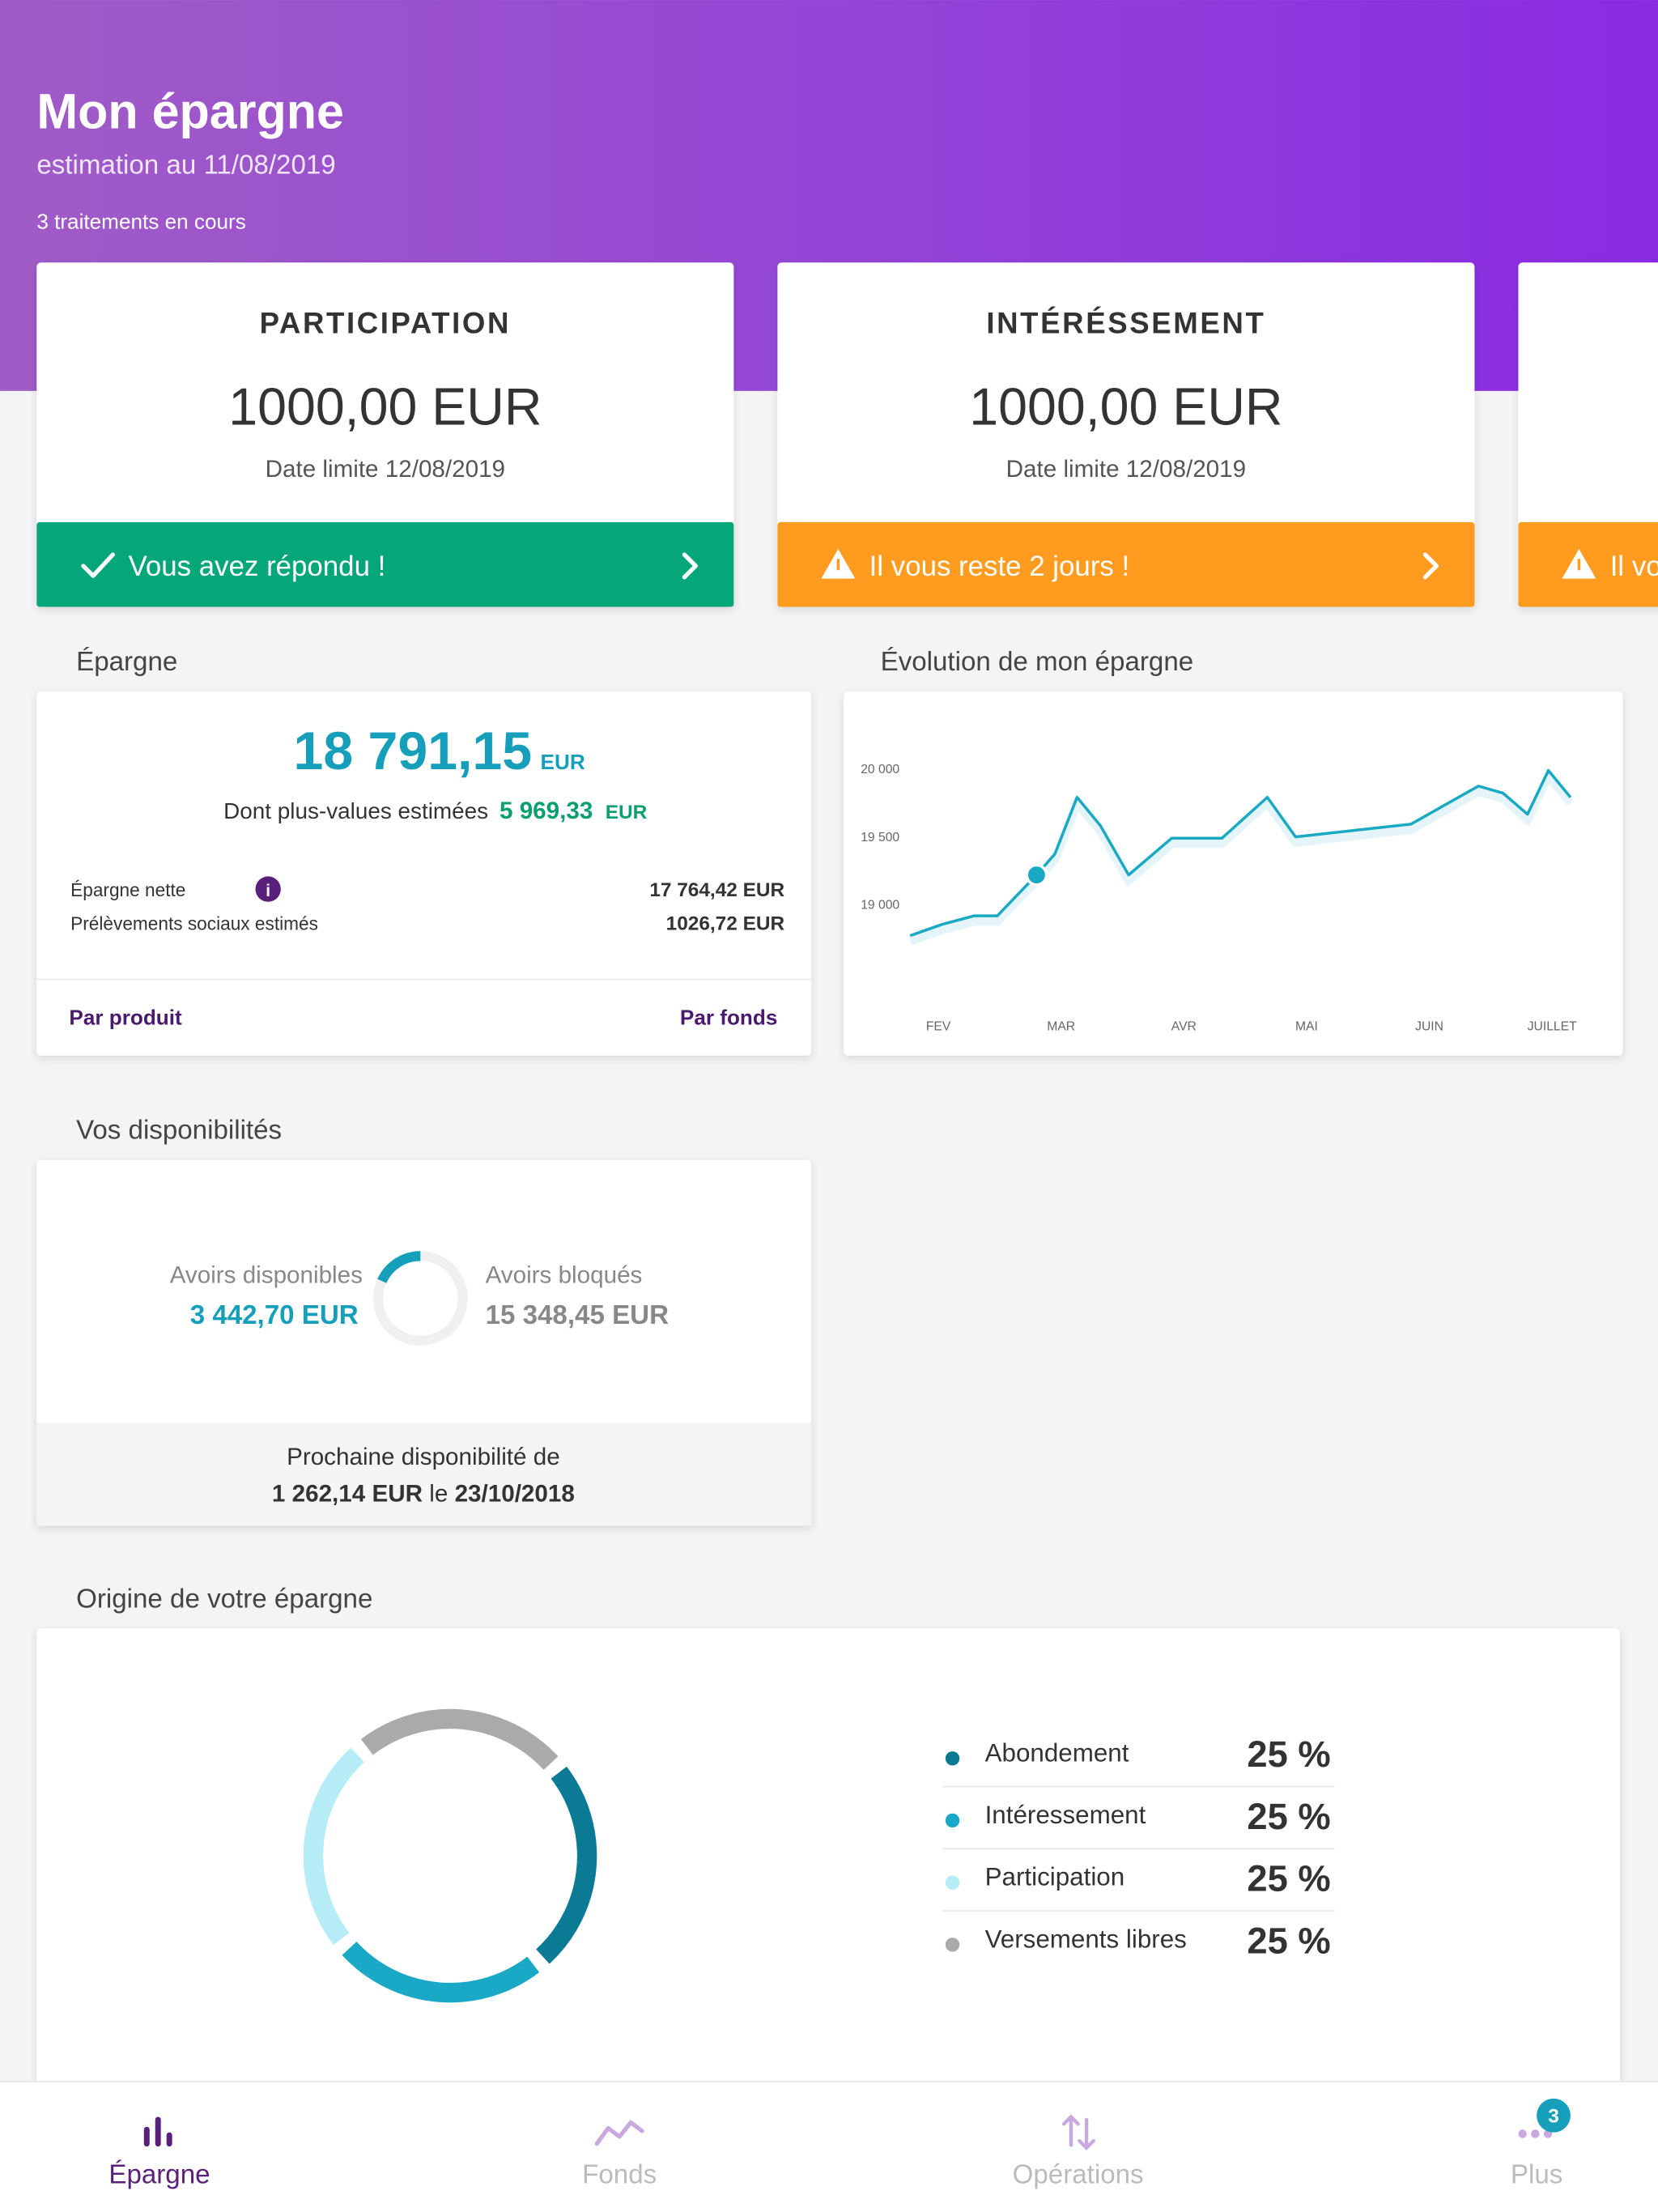  Describe the element at coordinates (1065, 1815) in the screenshot. I see `legend-label: Intéressement` at that location.